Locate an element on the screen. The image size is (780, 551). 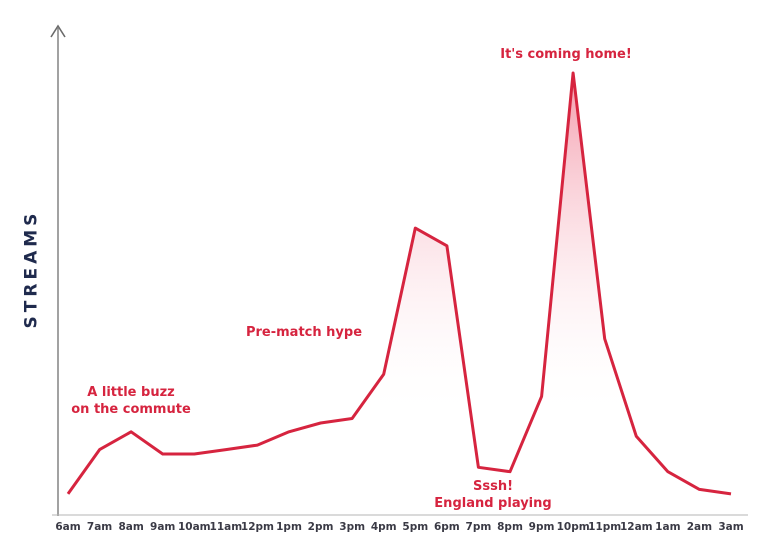
x-tick-label: 1pm is located at coordinates (289, 527).